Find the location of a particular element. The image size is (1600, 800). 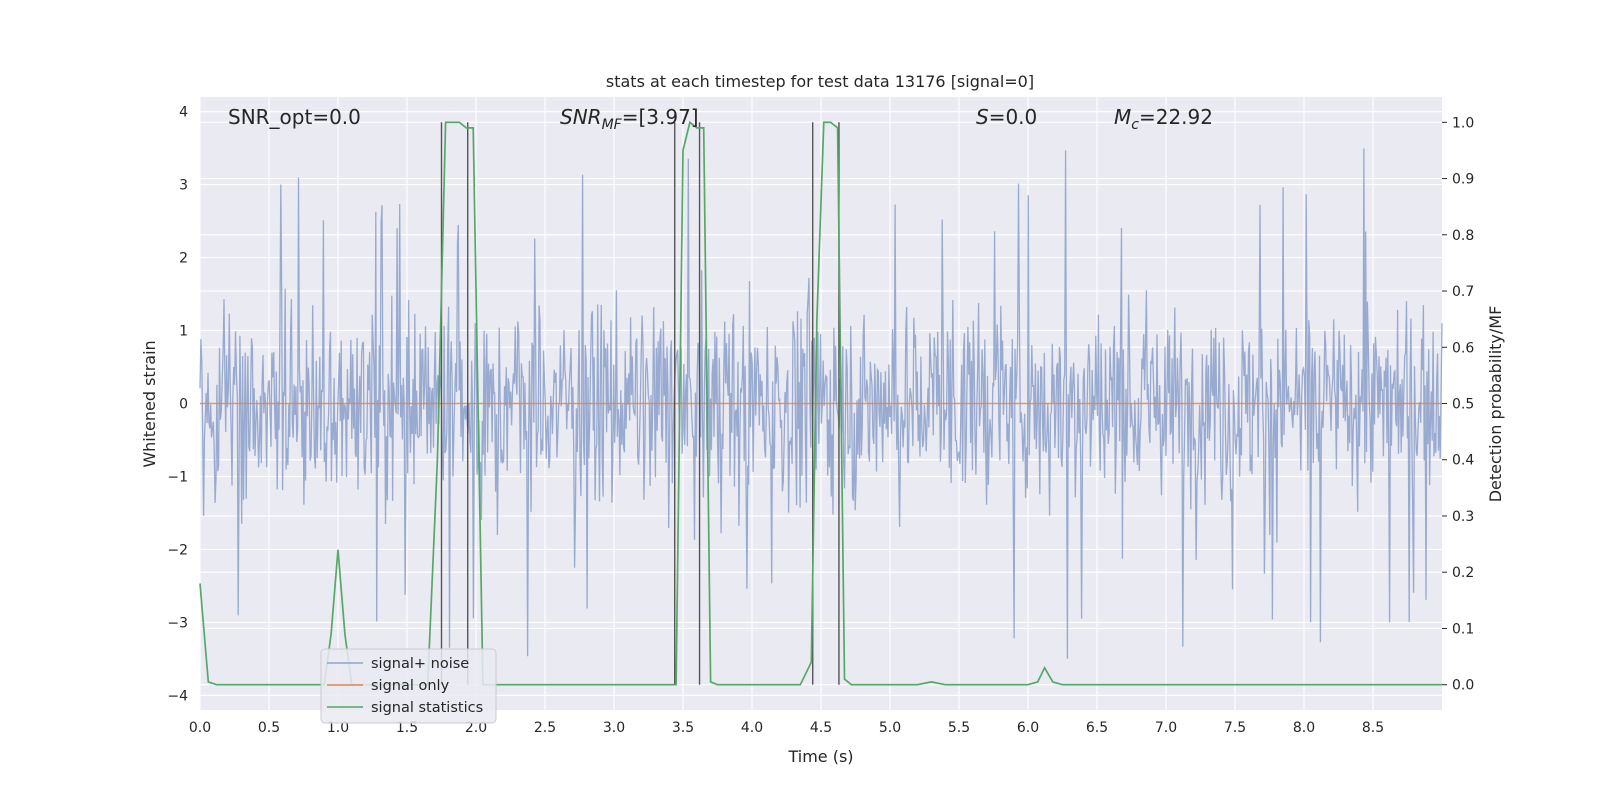

mc-value: =22.92 is located at coordinates (1176, 117).